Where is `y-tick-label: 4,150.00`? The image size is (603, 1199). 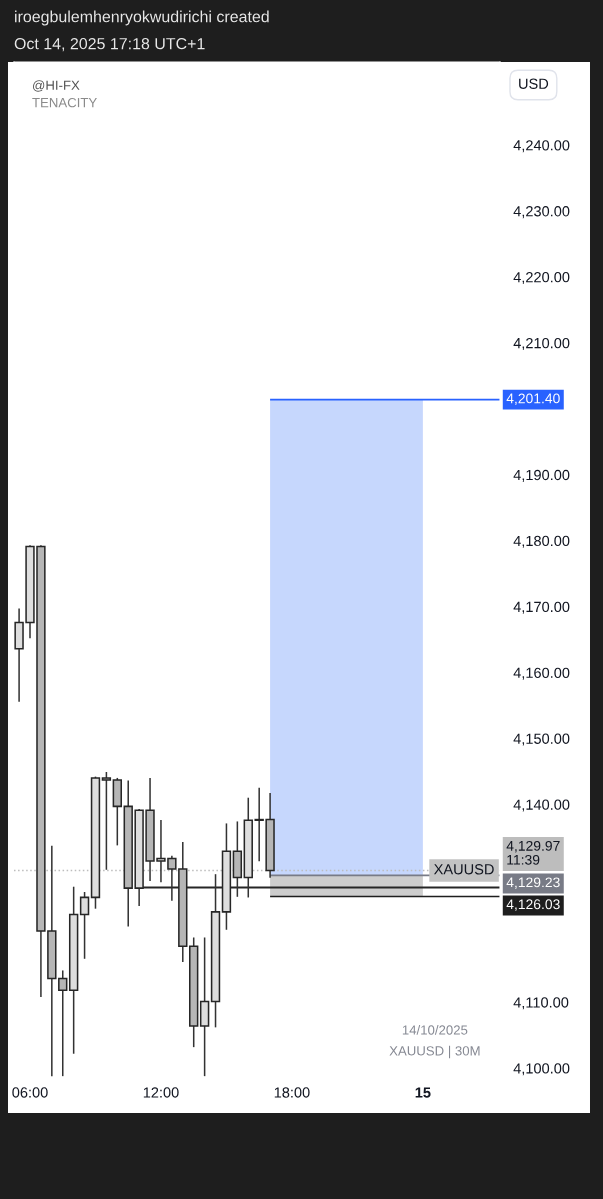
y-tick-label: 4,150.00 is located at coordinates (541, 739).